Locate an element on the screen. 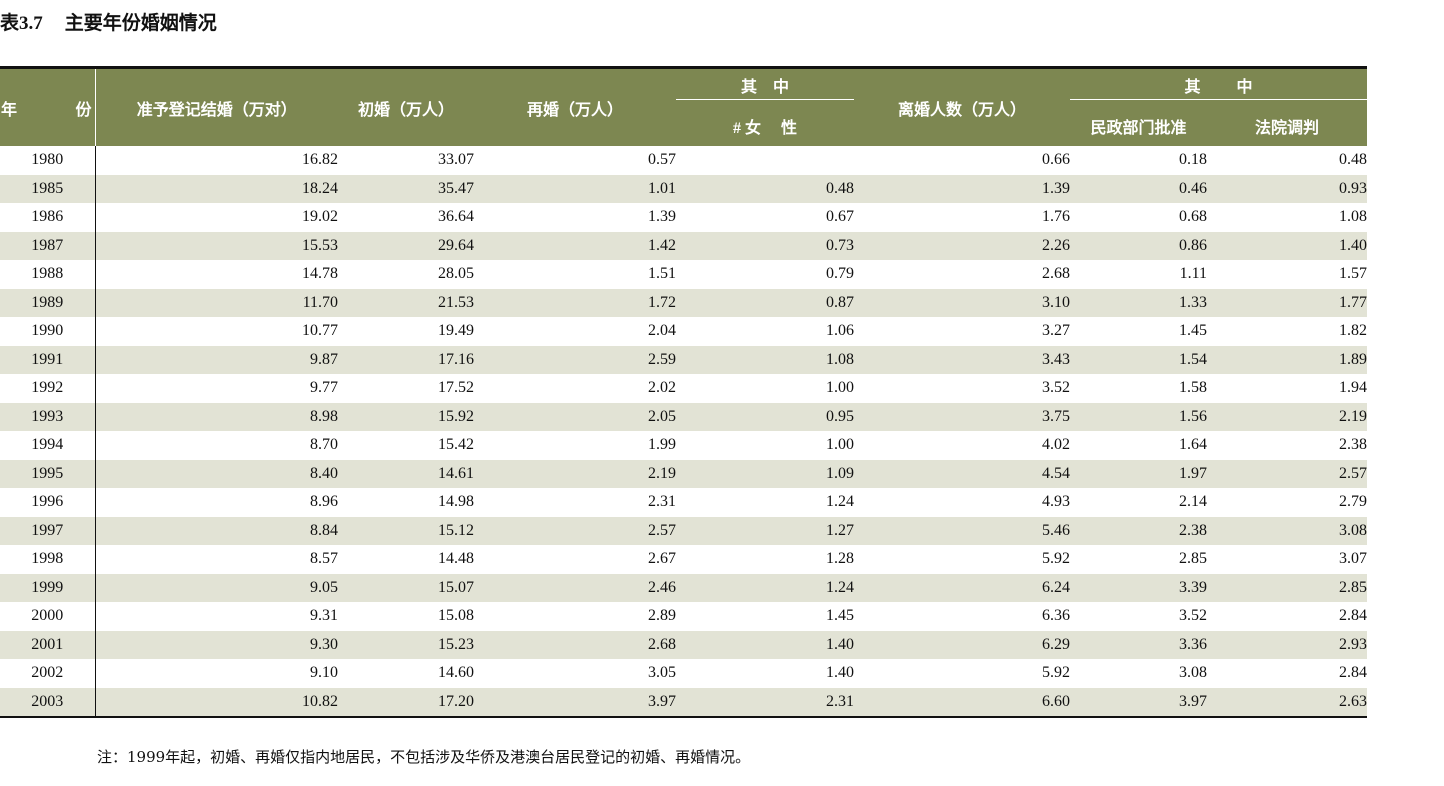 Image resolution: width=1444 pixels, height=786 pixels. value-cell: 0.48 is located at coordinates (1353, 160).